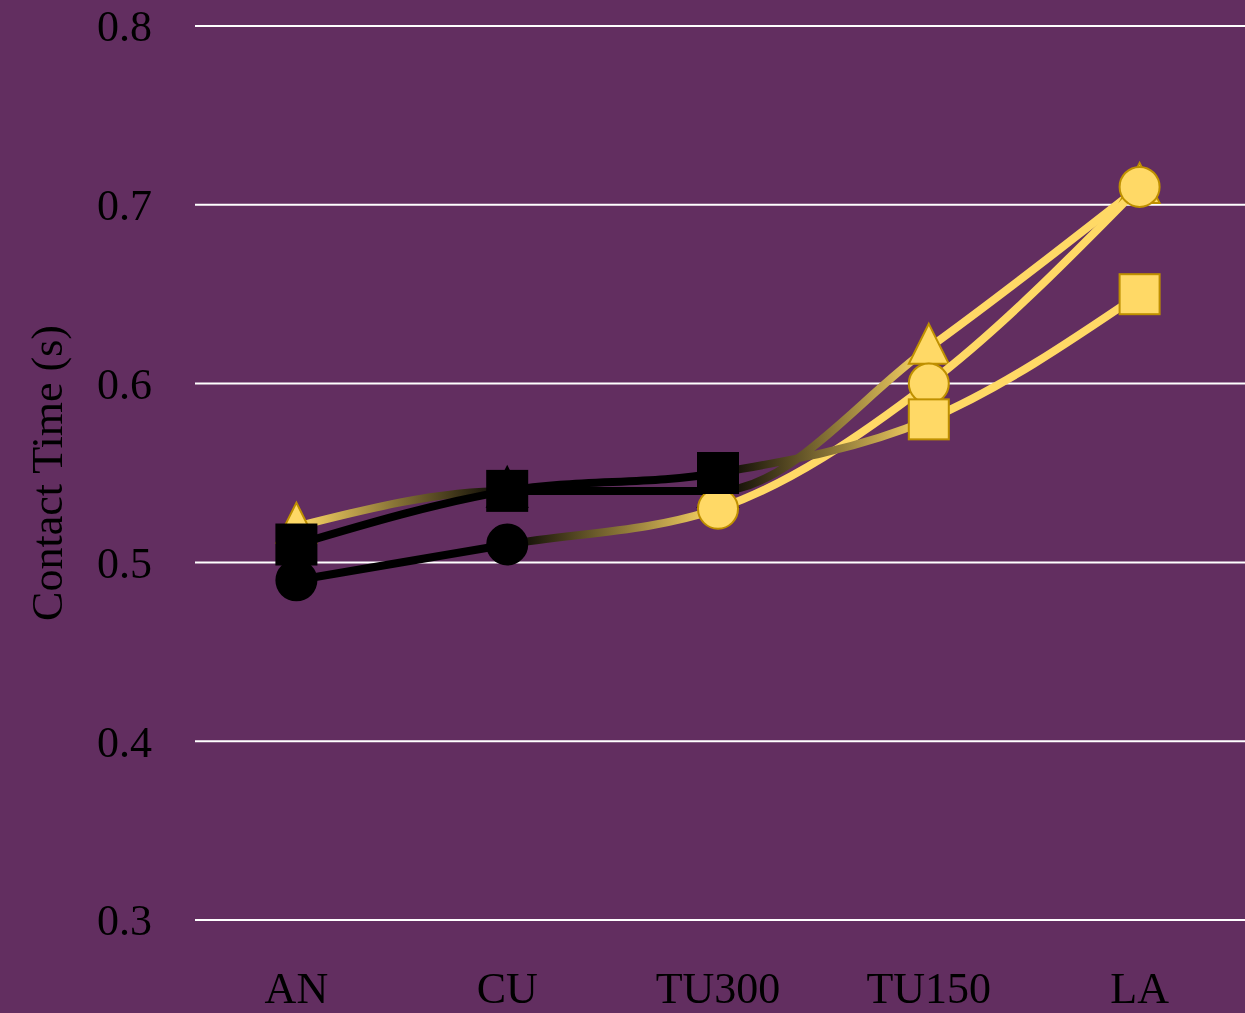 This screenshot has width=1245, height=1013. What do you see at coordinates (124, 742) in the screenshot?
I see `y-tick-label: 0.4` at bounding box center [124, 742].